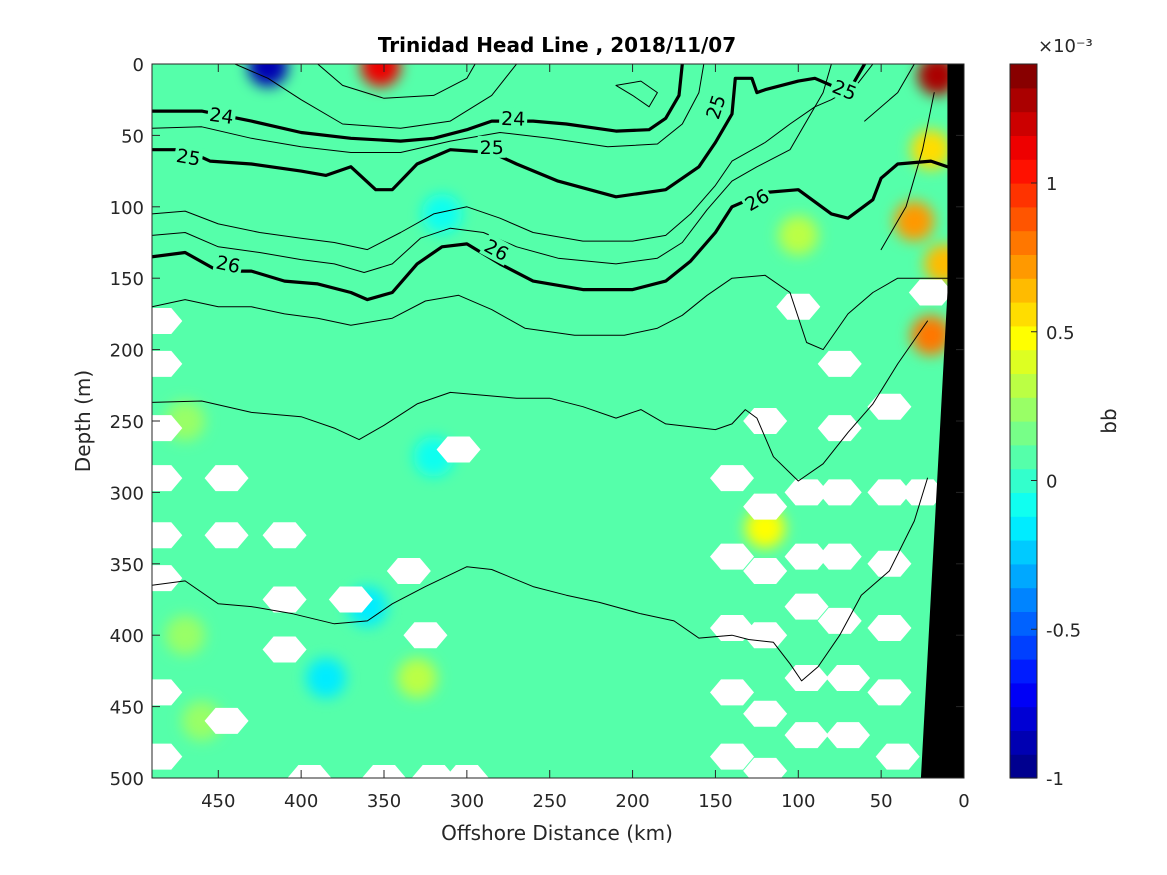 This screenshot has width=1167, height=875. What do you see at coordinates (127, 493) in the screenshot?
I see `y-tick-label: 300` at bounding box center [127, 493].